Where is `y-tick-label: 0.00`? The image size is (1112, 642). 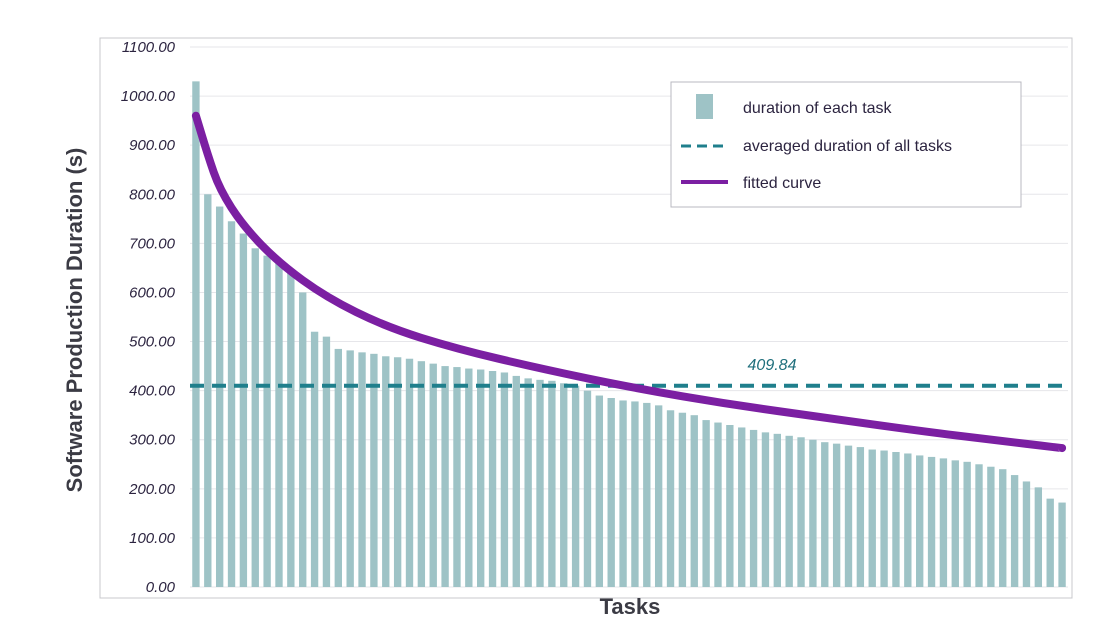
y-tick-label: 0.00 is located at coordinates (161, 587).